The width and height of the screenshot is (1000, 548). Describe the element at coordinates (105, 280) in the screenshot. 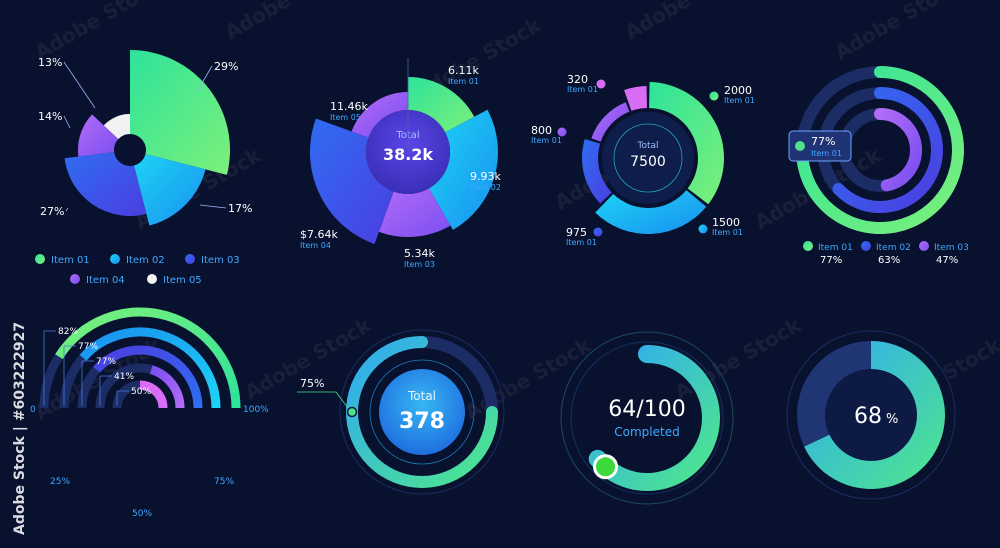

I see `legend-label: Item 04` at that location.